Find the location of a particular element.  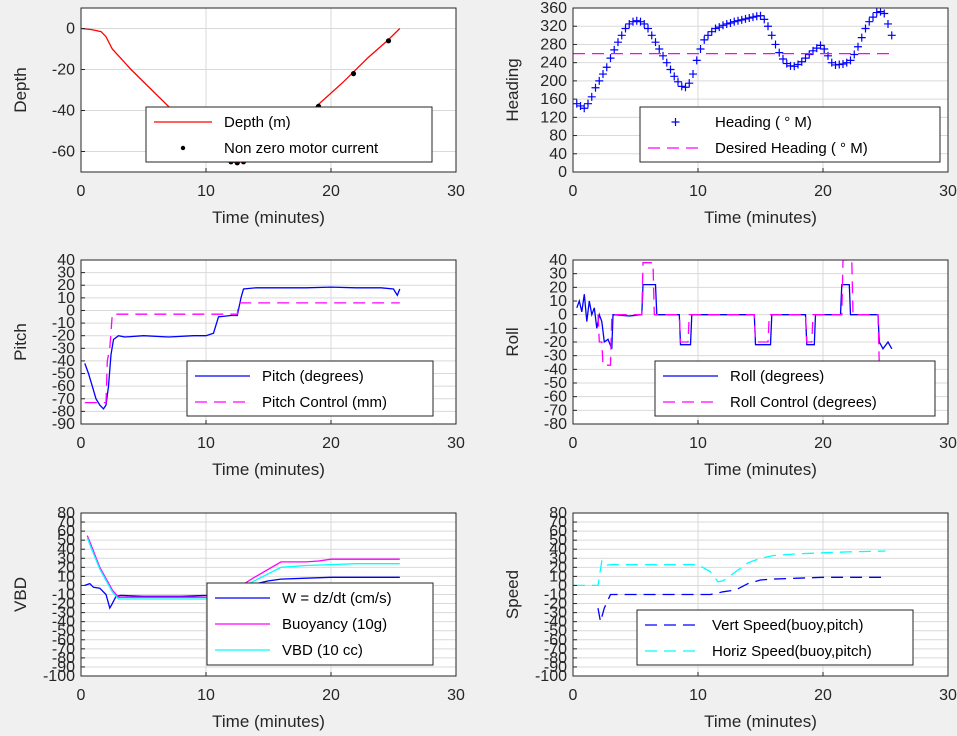

legend-label: Buoyancy (10g) is located at coordinates (334, 624).